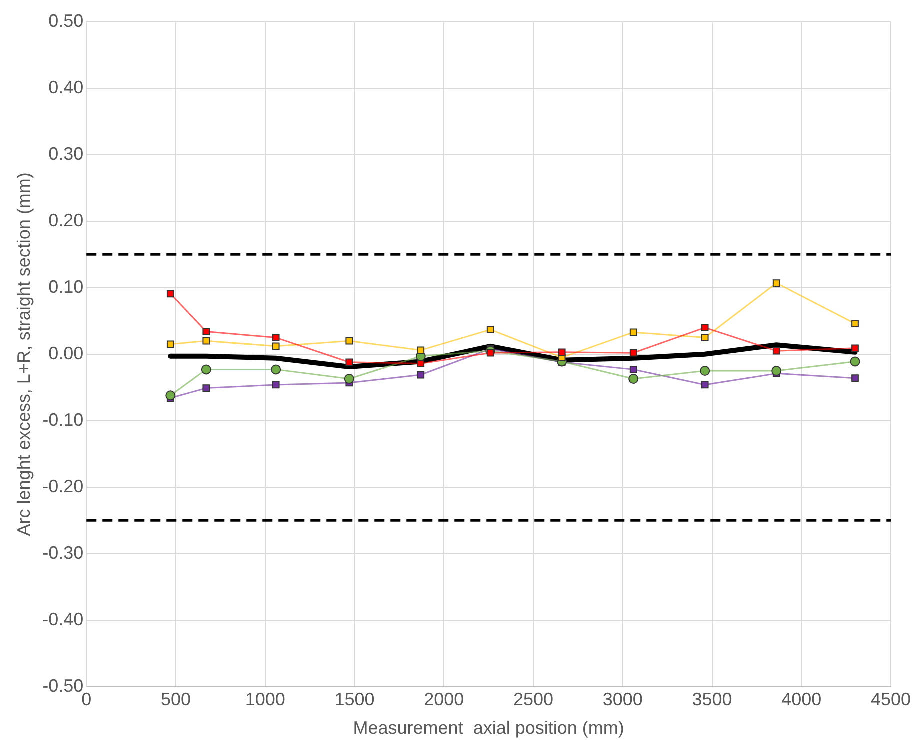 This screenshot has width=919, height=748. I want to click on x-tick-label: 0, so click(87, 700).